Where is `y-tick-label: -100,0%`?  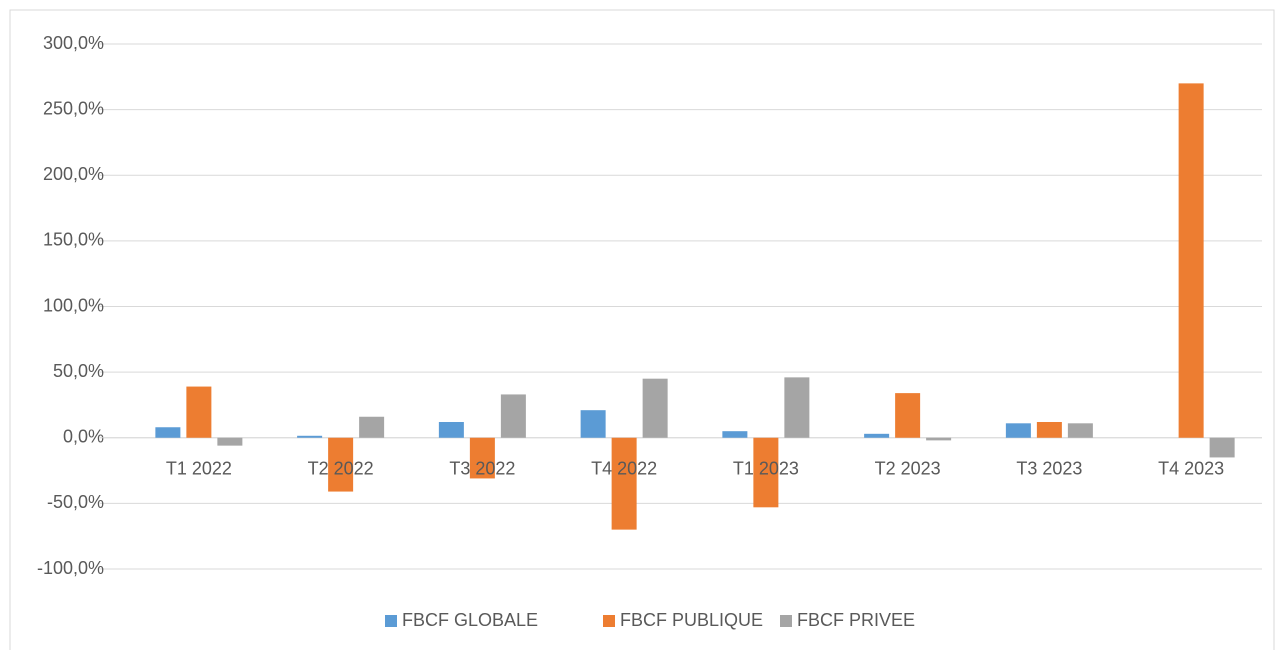 y-tick-label: -100,0% is located at coordinates (70, 568).